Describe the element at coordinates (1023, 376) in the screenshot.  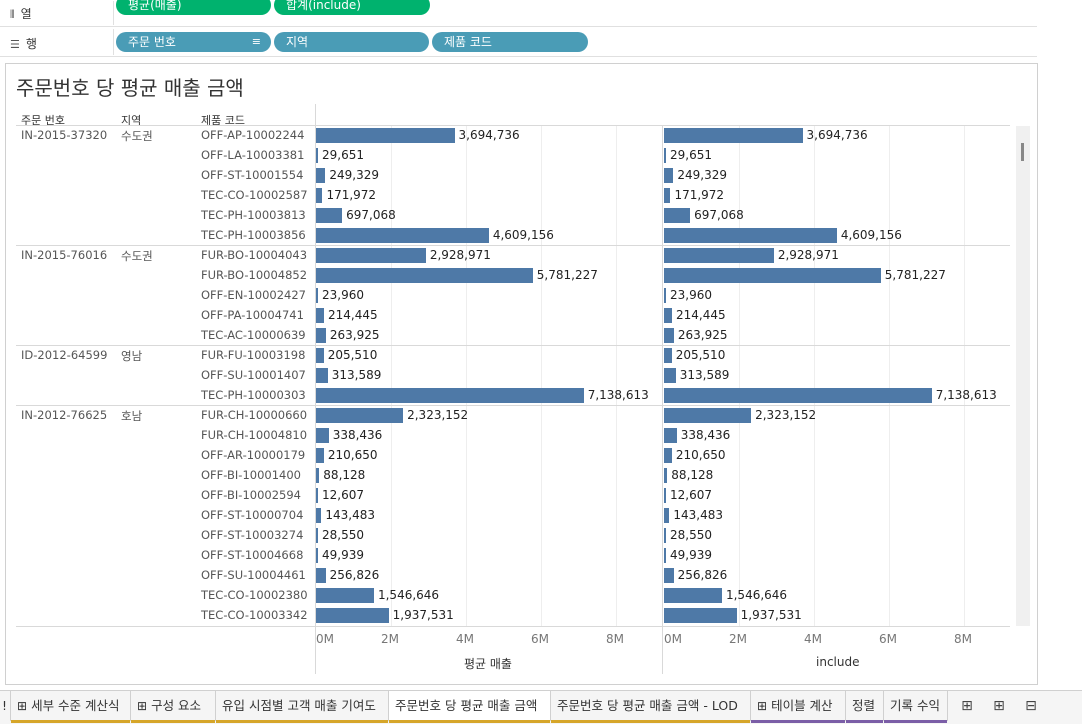
I see `vertical-scrollbar` at that location.